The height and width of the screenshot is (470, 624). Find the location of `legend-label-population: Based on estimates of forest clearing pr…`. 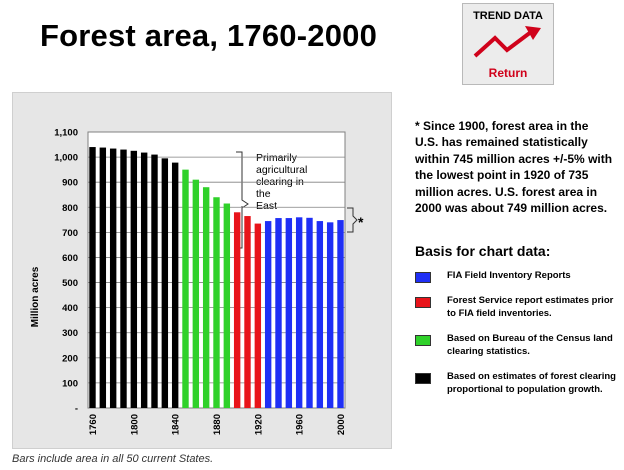

legend-label-population: Based on estimates of forest clearing pr… is located at coordinates (531, 383).